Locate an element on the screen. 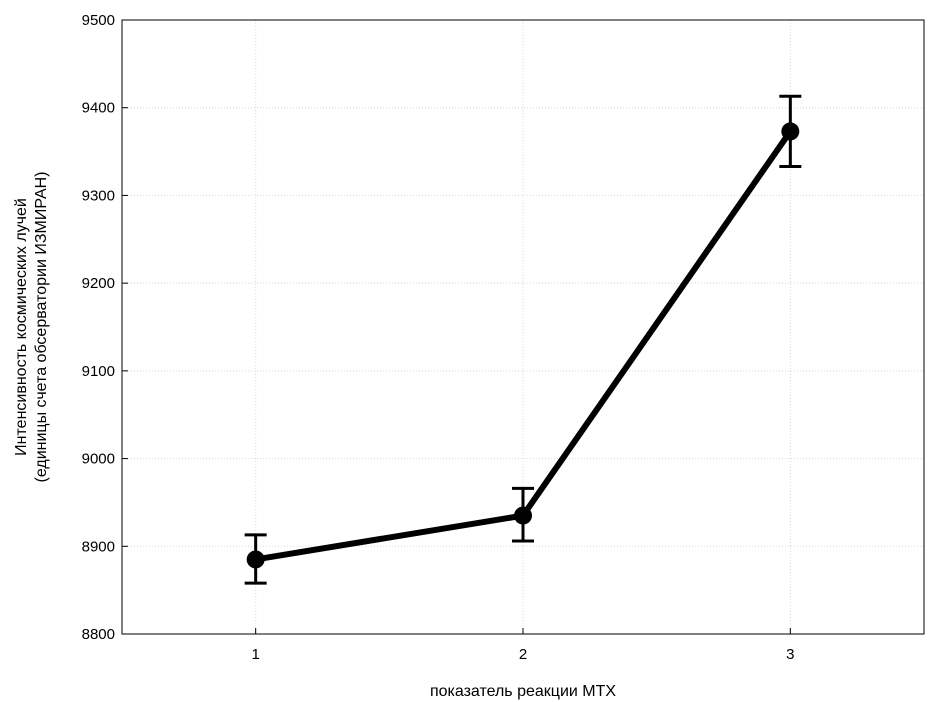  x-tick-label: 1 is located at coordinates (255, 654).